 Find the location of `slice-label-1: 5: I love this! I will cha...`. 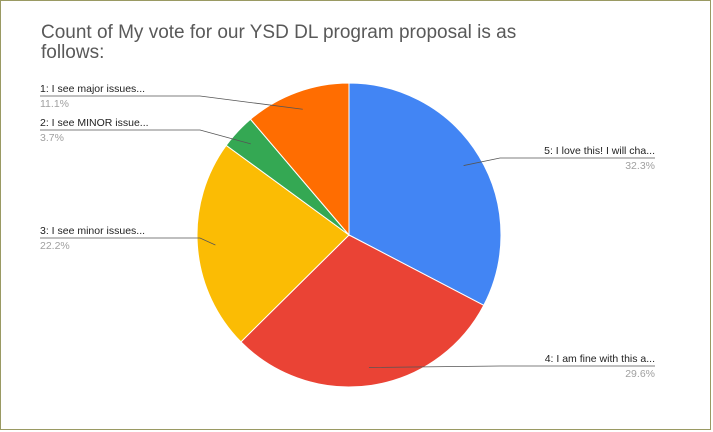

slice-label-1: 5: I love this! I will cha... is located at coordinates (599, 151).